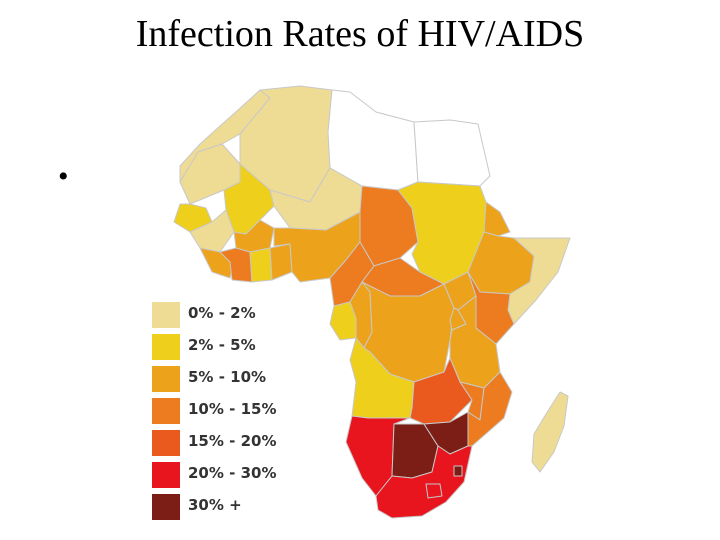 This screenshot has width=720, height=540. What do you see at coordinates (215, 505) in the screenshot?
I see `legend-label: 30% +` at bounding box center [215, 505].